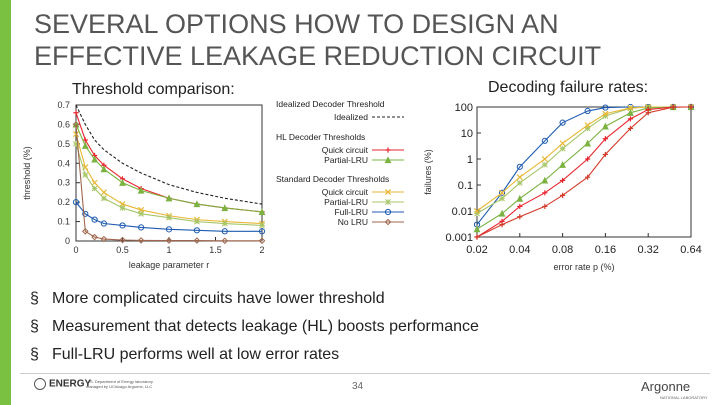 The height and width of the screenshot is (405, 720). Describe the element at coordinates (63, 183) in the screenshot. I see `y-tick-label: 0.3` at that location.